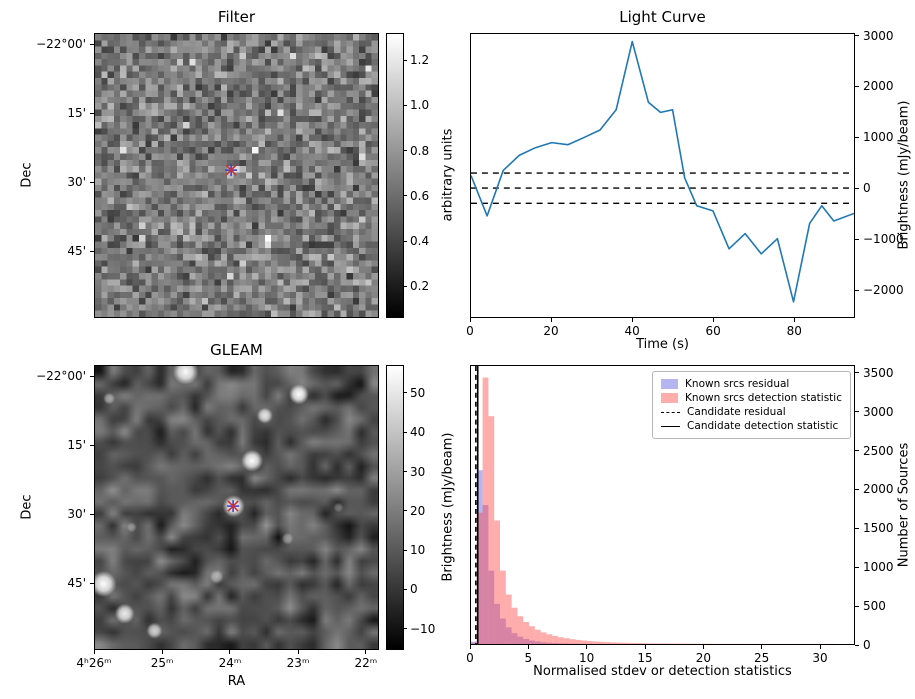 The image size is (915, 699). What do you see at coordinates (418, 432) in the screenshot?
I see `colorbar-tick-label: 40` at bounding box center [418, 432].